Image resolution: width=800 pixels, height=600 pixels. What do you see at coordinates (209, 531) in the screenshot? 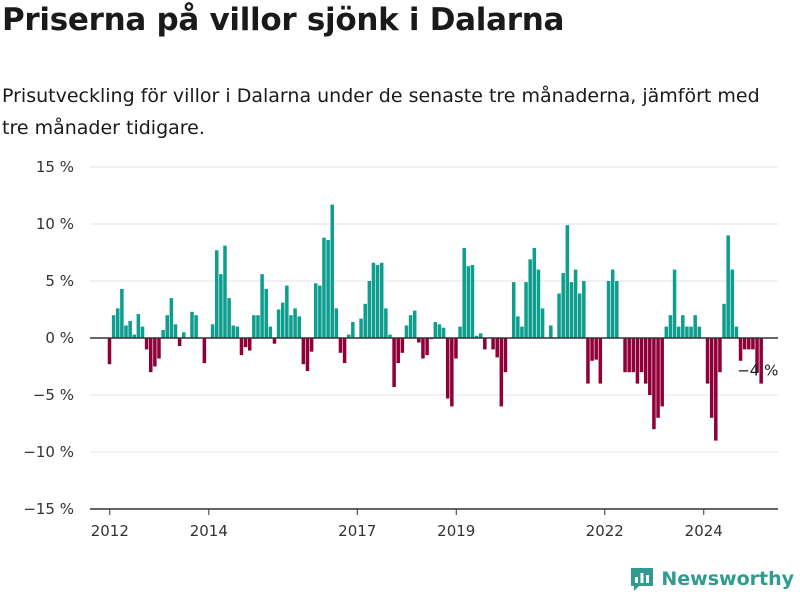
I see `x-tick-label: 2014` at bounding box center [209, 531].